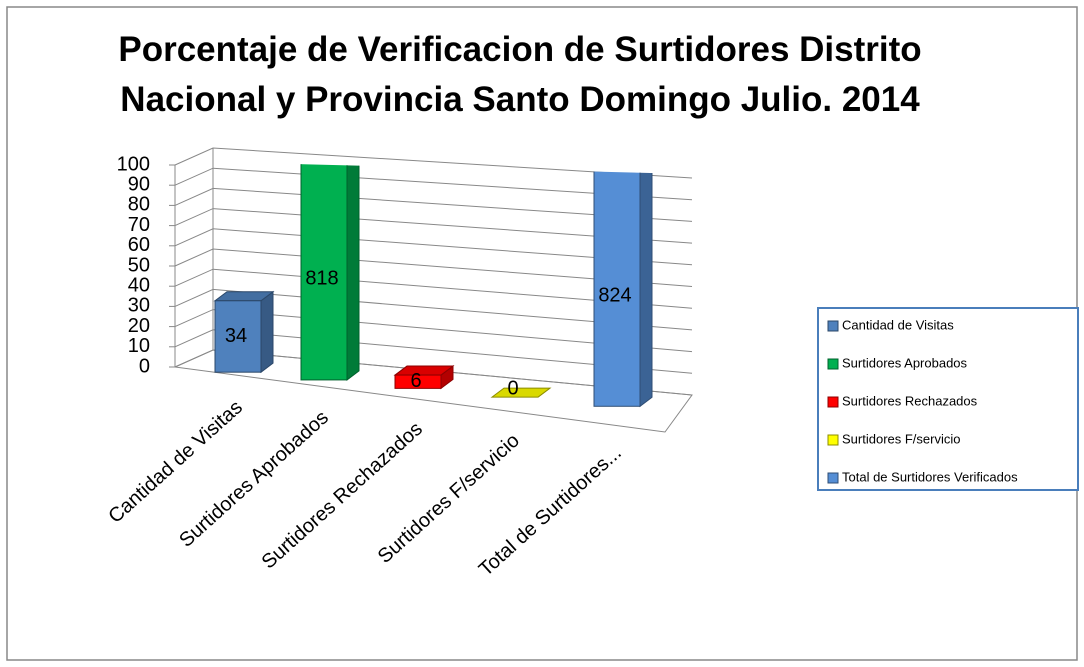 The width and height of the screenshot is (1084, 667). I want to click on legend-label: Total de Surtidores Verificados, so click(930, 476).